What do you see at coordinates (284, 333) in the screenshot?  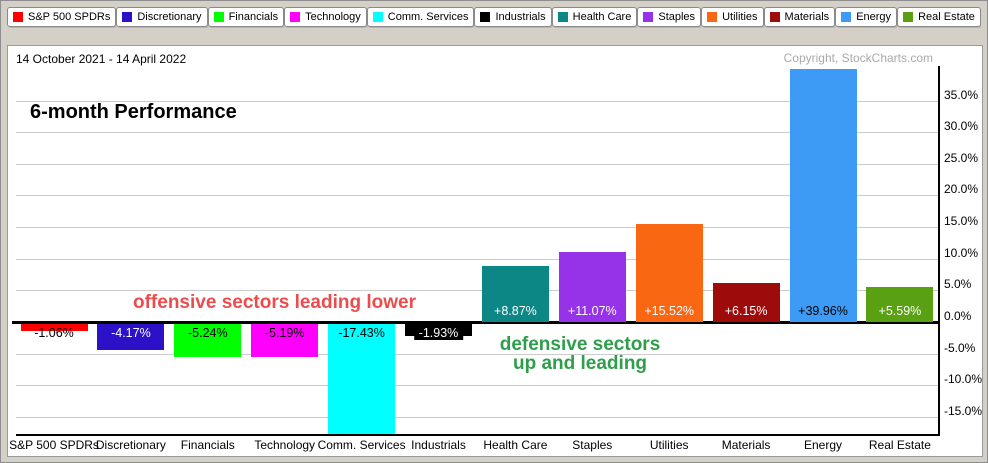 I see `bar-value-label: -5.19%` at bounding box center [284, 333].